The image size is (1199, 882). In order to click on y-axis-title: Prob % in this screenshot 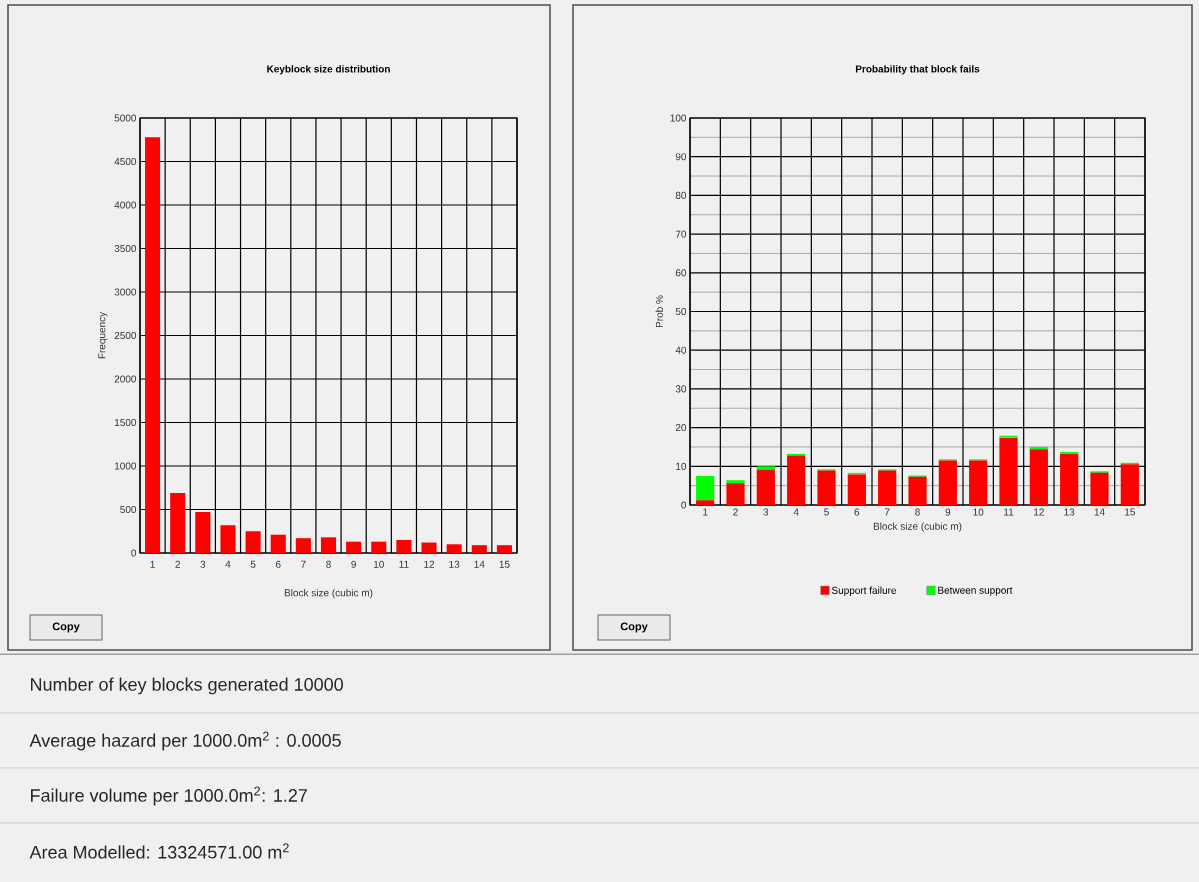, I will do `click(659, 311)`.